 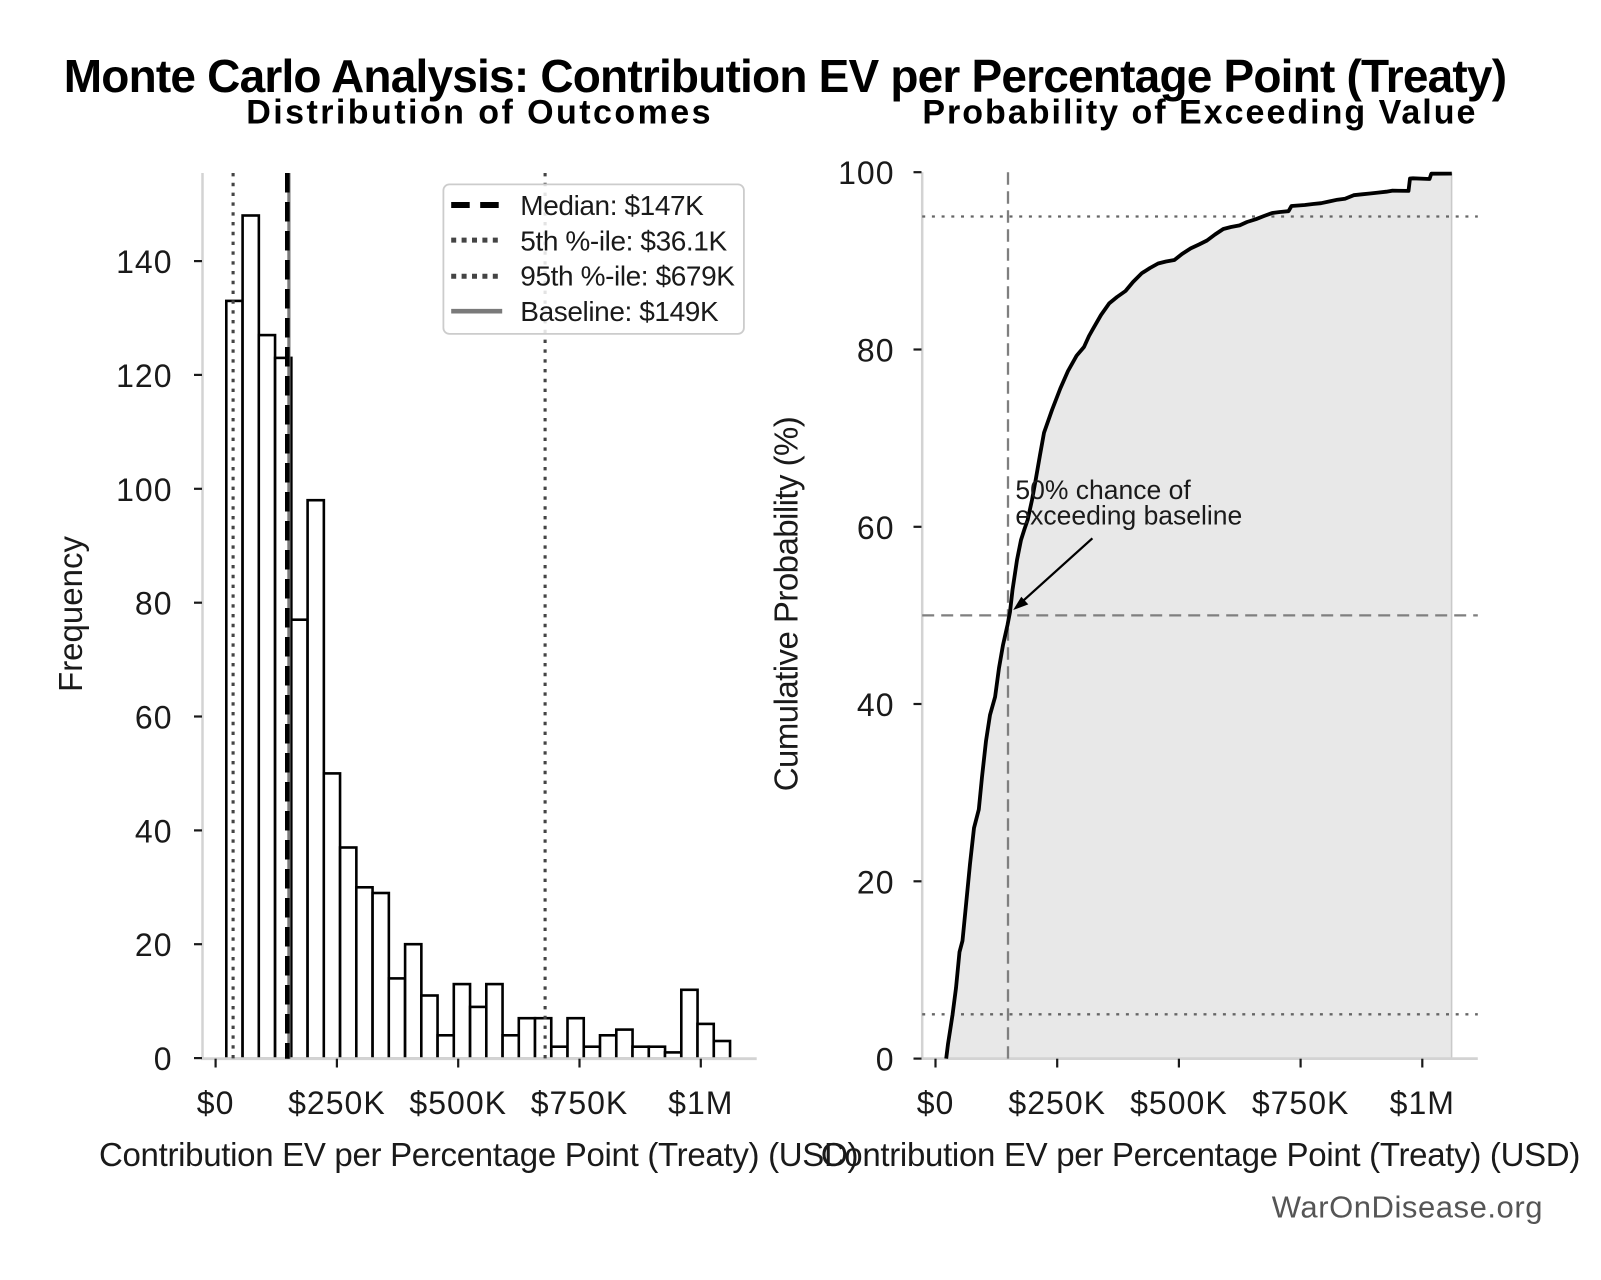 I want to click on svg-text: 50% chance of, so click(x=1103, y=490).